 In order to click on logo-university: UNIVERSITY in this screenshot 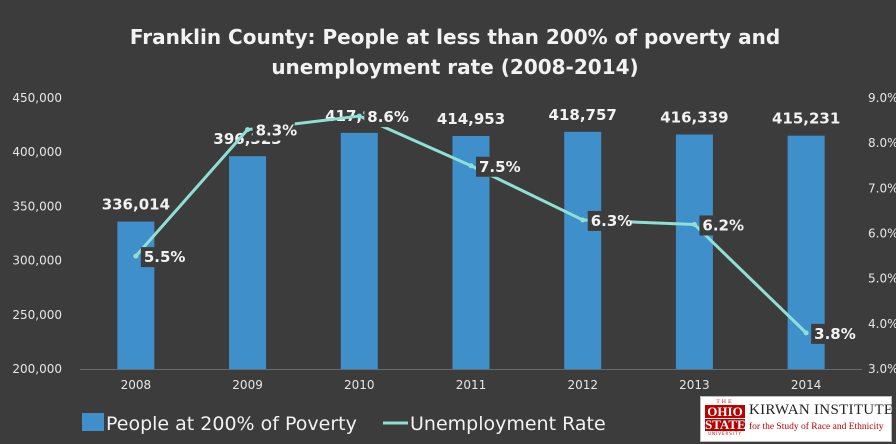, I will do `click(725, 433)`.